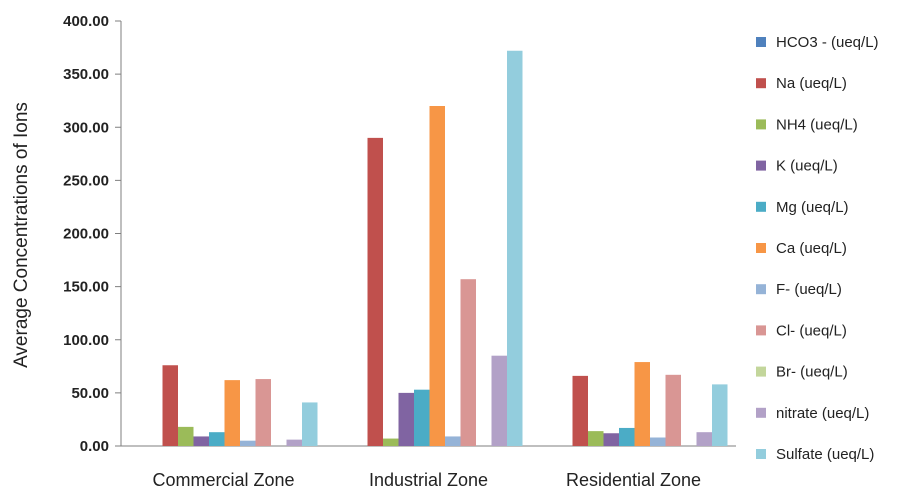  Describe the element at coordinates (811, 248) in the screenshot. I see `legend-label: Ca (ueq/L)` at that location.